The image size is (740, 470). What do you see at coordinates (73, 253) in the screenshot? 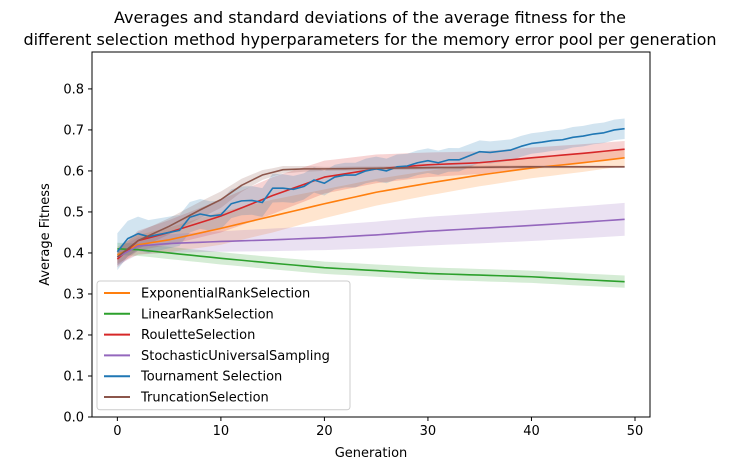
I see `y-tick-label: 0.4` at bounding box center [73, 253].